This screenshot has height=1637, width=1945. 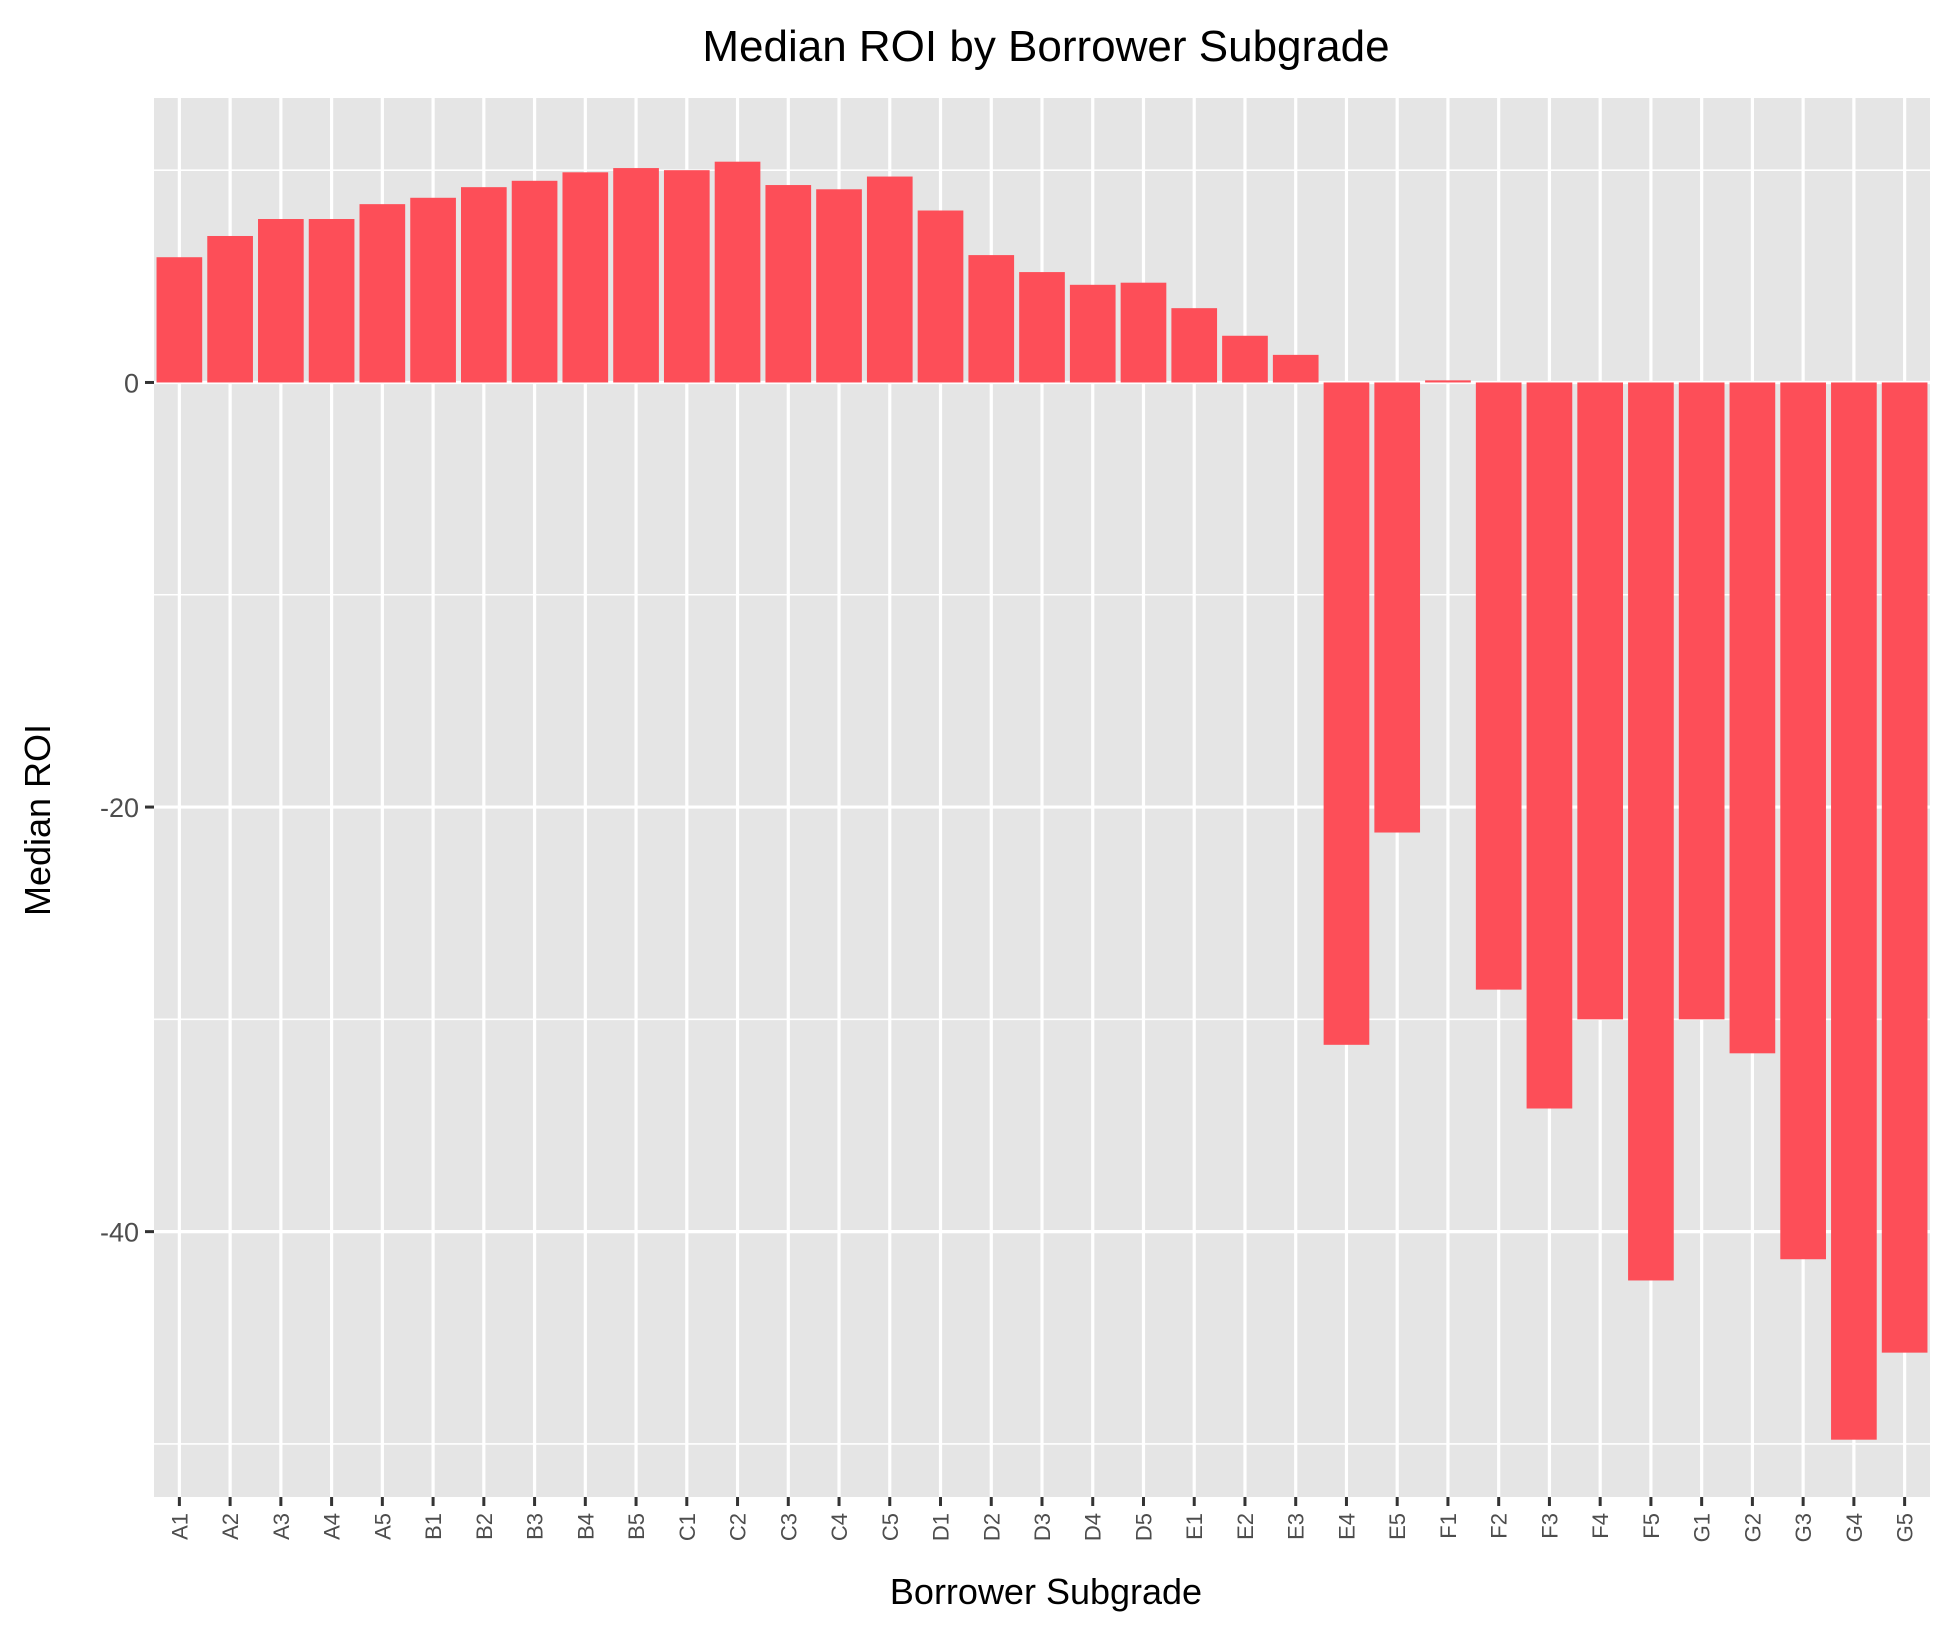 What do you see at coordinates (1143, 1527) in the screenshot?
I see `x-tick-label: D5` at bounding box center [1143, 1527].